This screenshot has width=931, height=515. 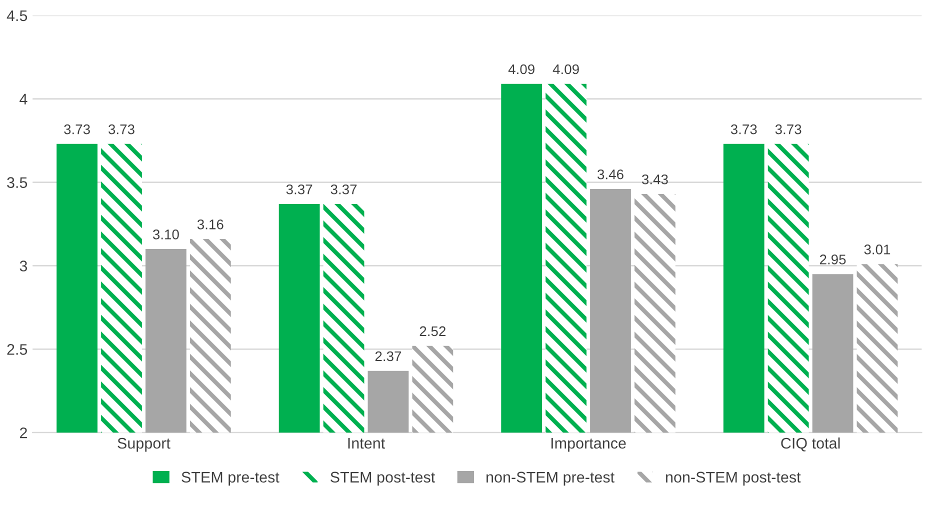 I want to click on data-label: 3.01, so click(x=877, y=249).